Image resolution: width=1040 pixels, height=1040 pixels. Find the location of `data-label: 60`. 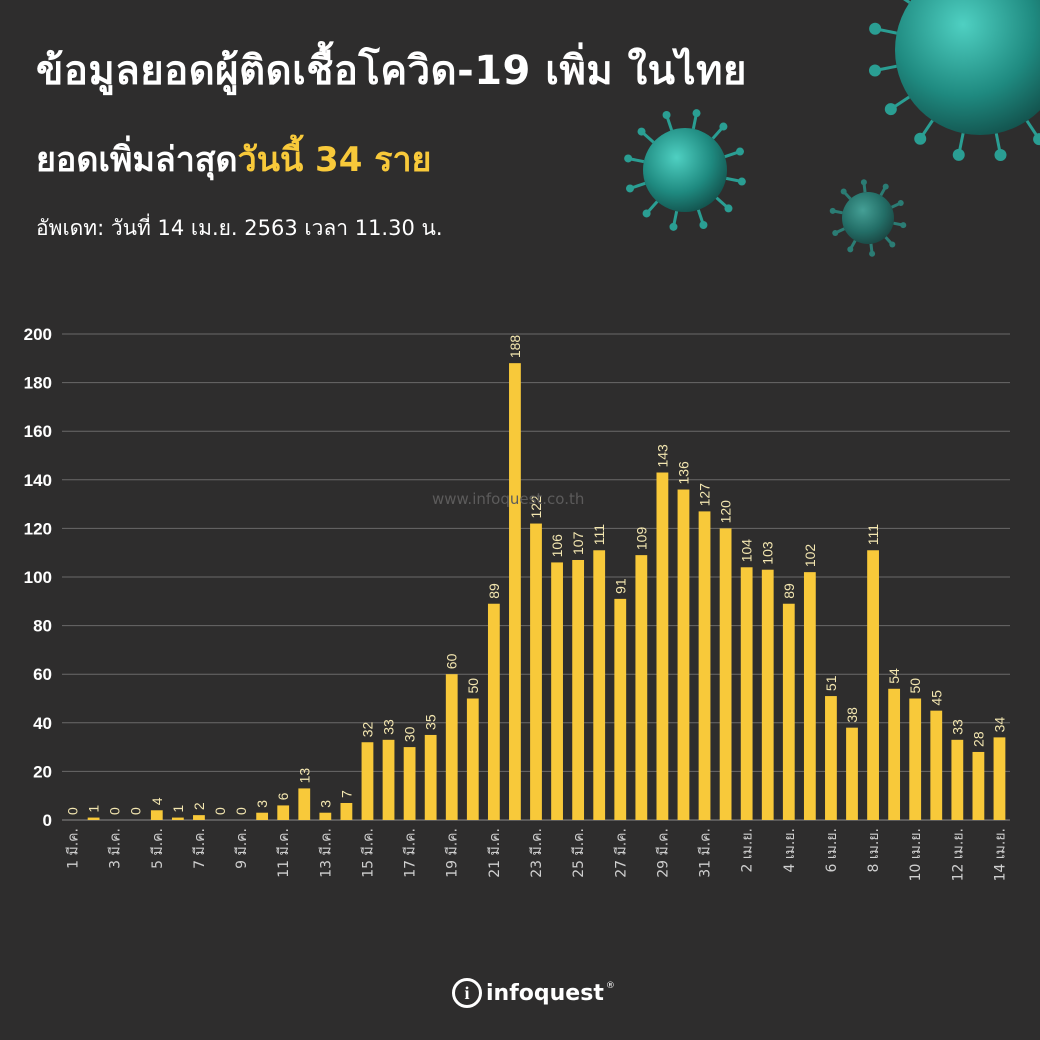

data-label: 60 is located at coordinates (452, 661).